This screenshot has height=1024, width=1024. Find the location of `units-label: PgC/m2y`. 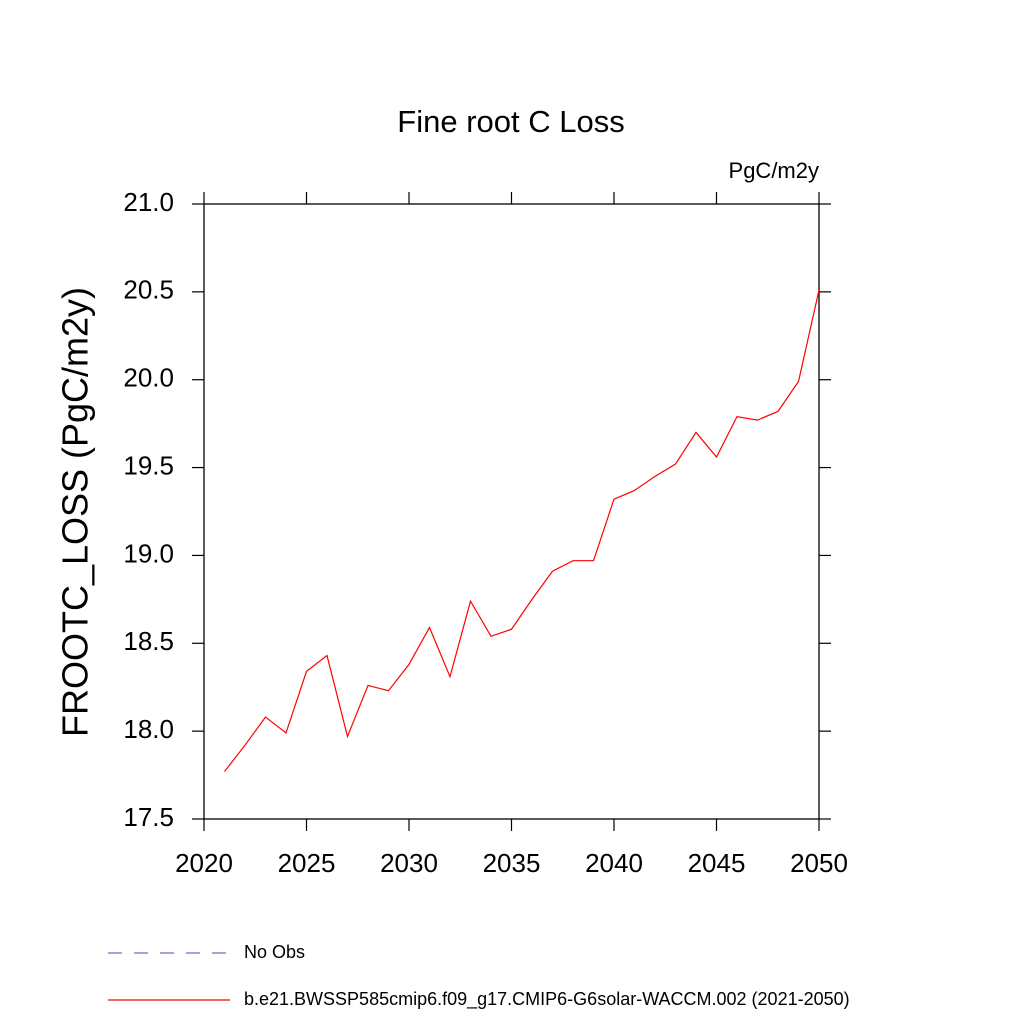

units-label: PgC/m2y is located at coordinates (774, 170).